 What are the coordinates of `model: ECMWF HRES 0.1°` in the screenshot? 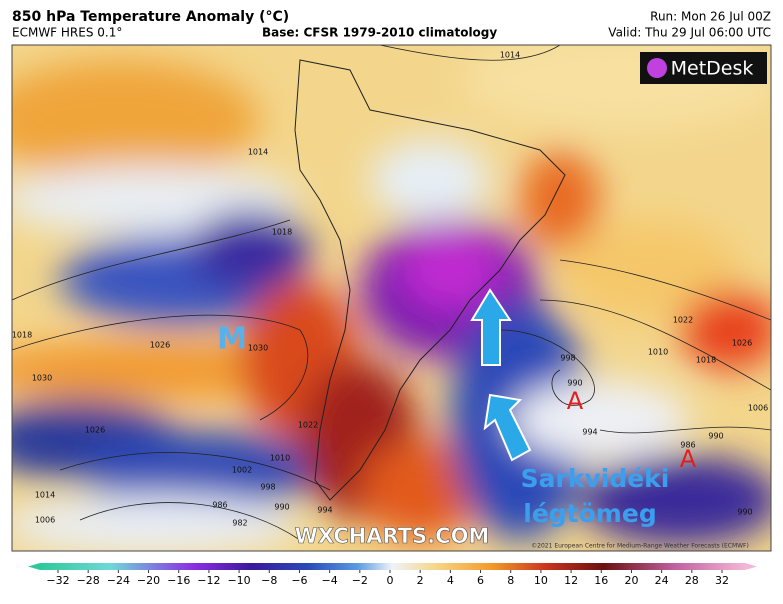 It's located at (67, 33).